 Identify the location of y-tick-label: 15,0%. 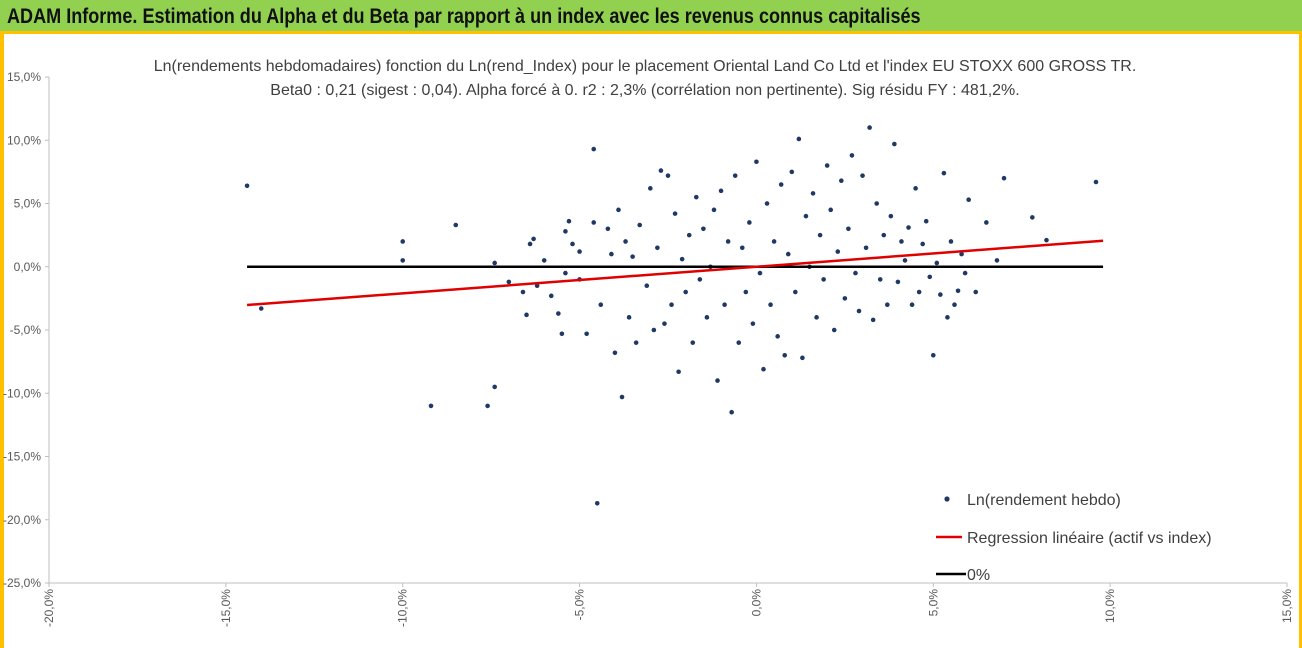
(24, 77).